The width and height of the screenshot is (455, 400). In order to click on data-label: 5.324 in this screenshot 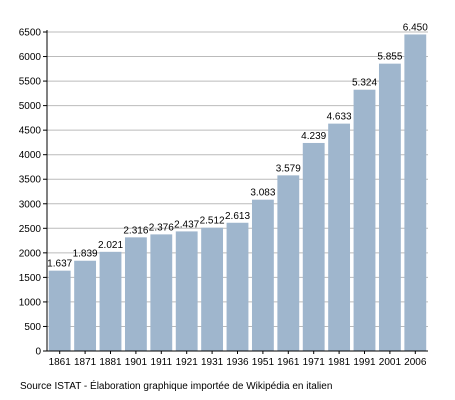, I will do `click(364, 83)`.